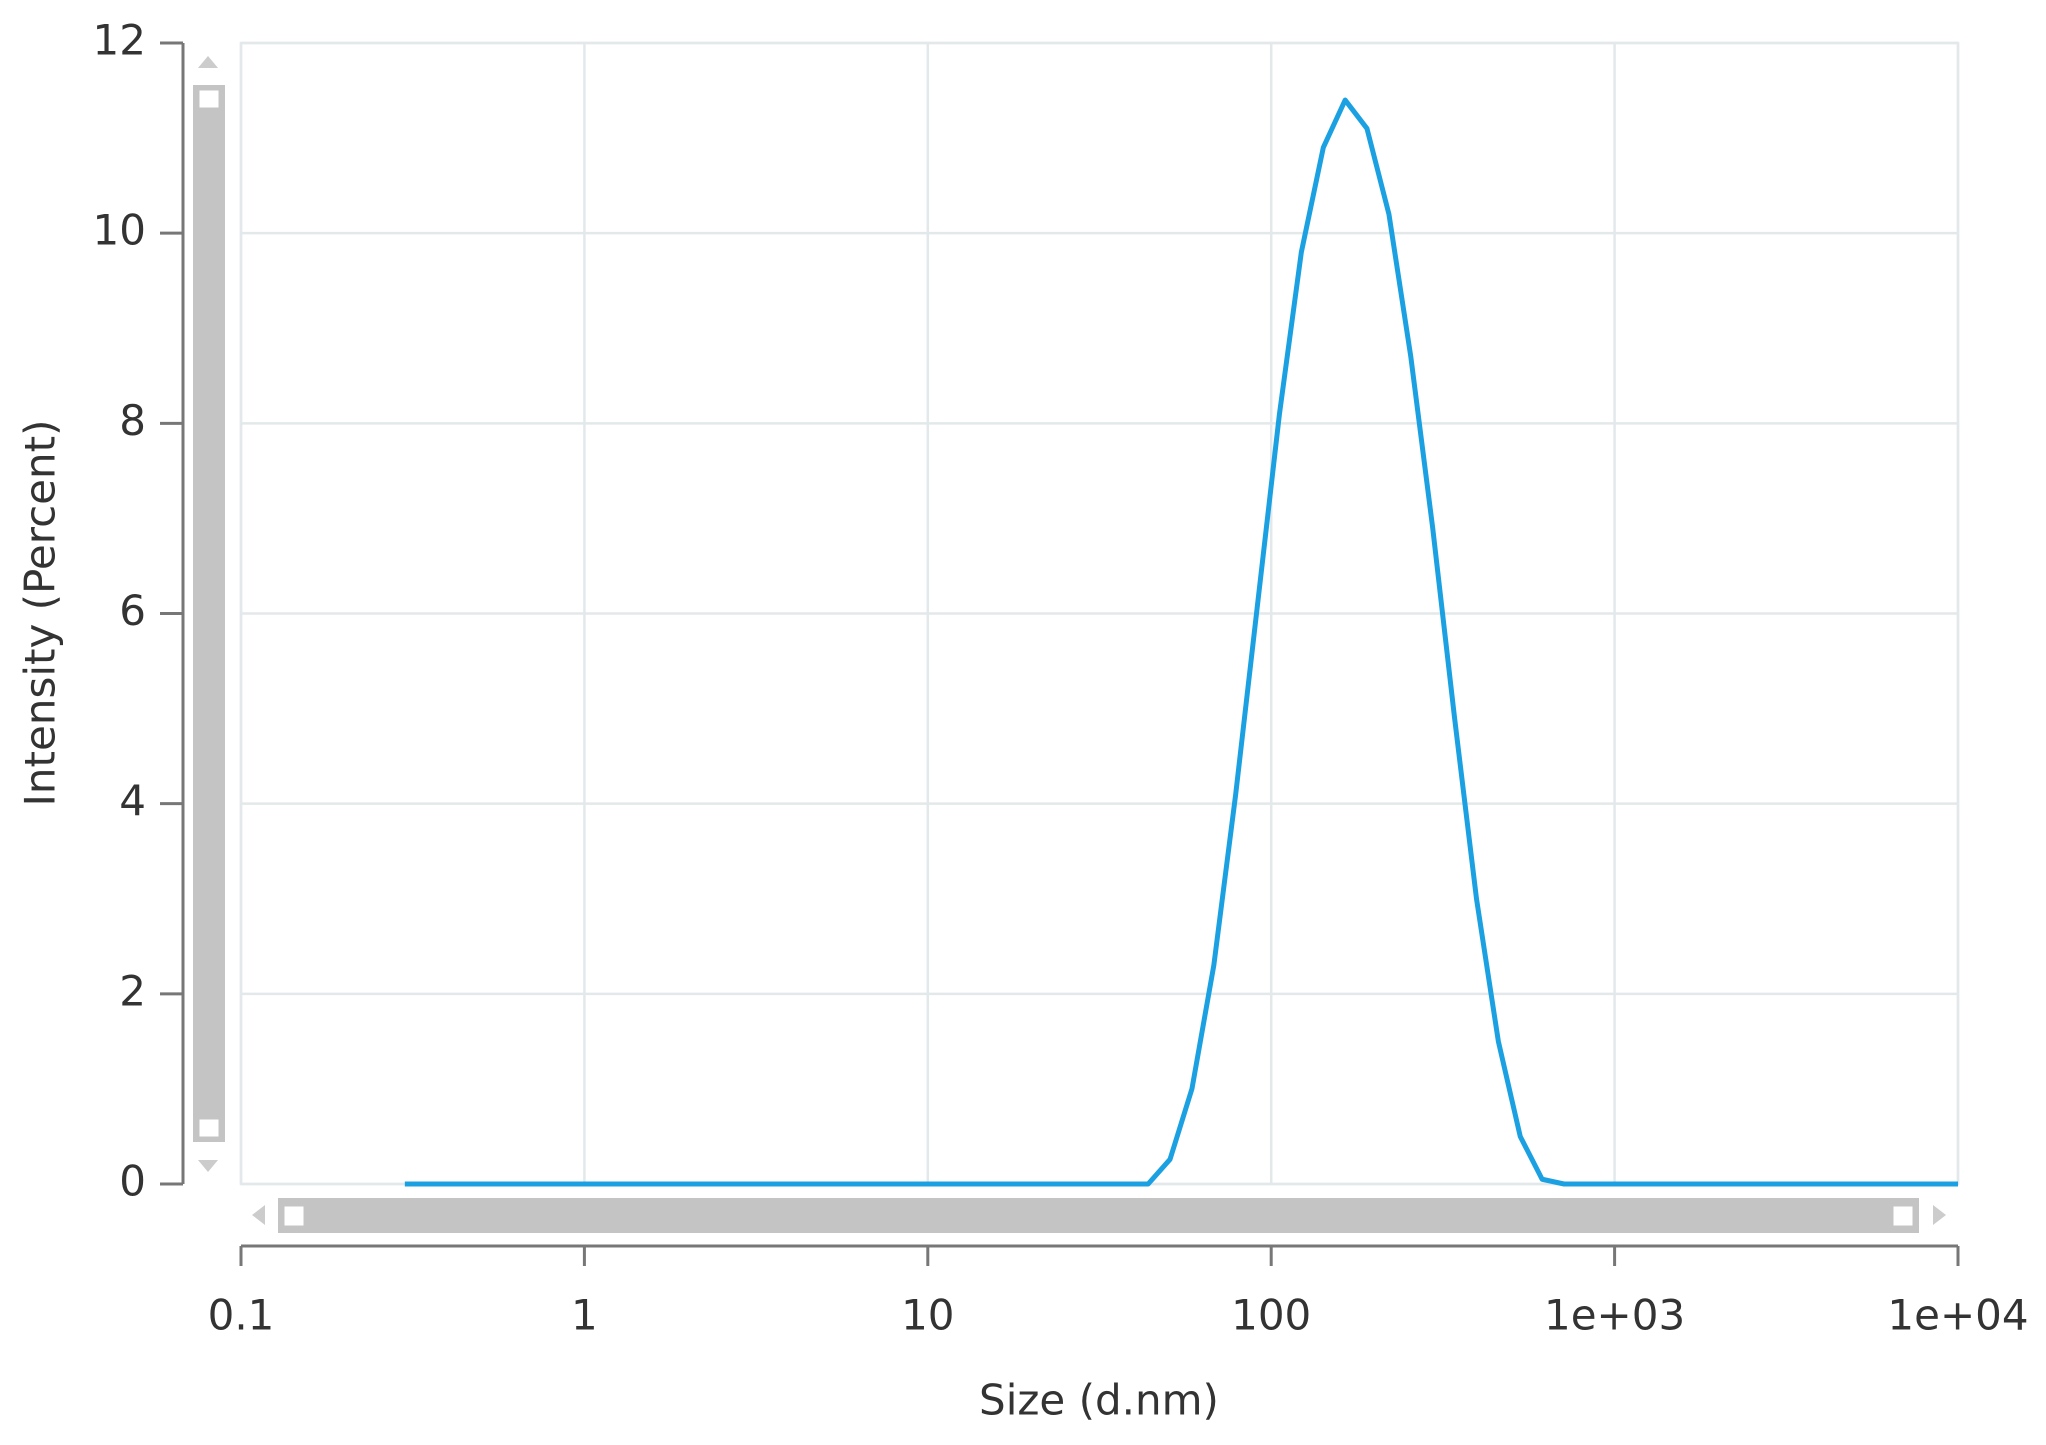 This screenshot has width=2046, height=1445. What do you see at coordinates (258, 1215) in the screenshot?
I see `scroll-left-arrow` at bounding box center [258, 1215].